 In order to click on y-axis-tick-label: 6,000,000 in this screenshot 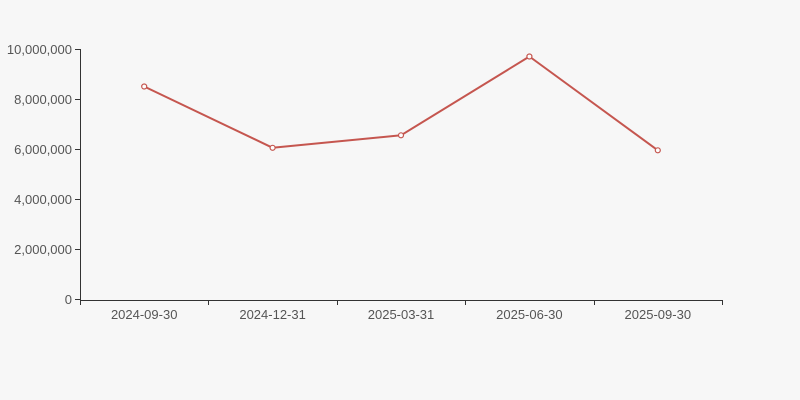, I will do `click(43, 149)`.